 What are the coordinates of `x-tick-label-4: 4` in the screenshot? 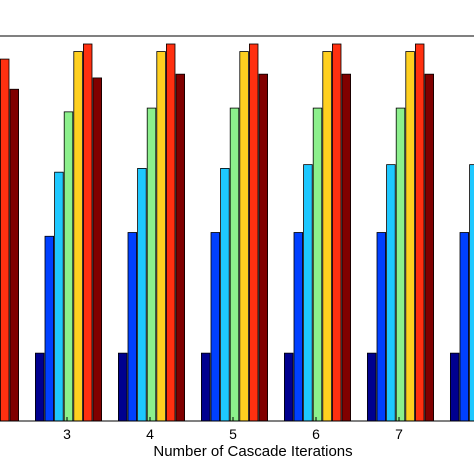 It's located at (150, 434).